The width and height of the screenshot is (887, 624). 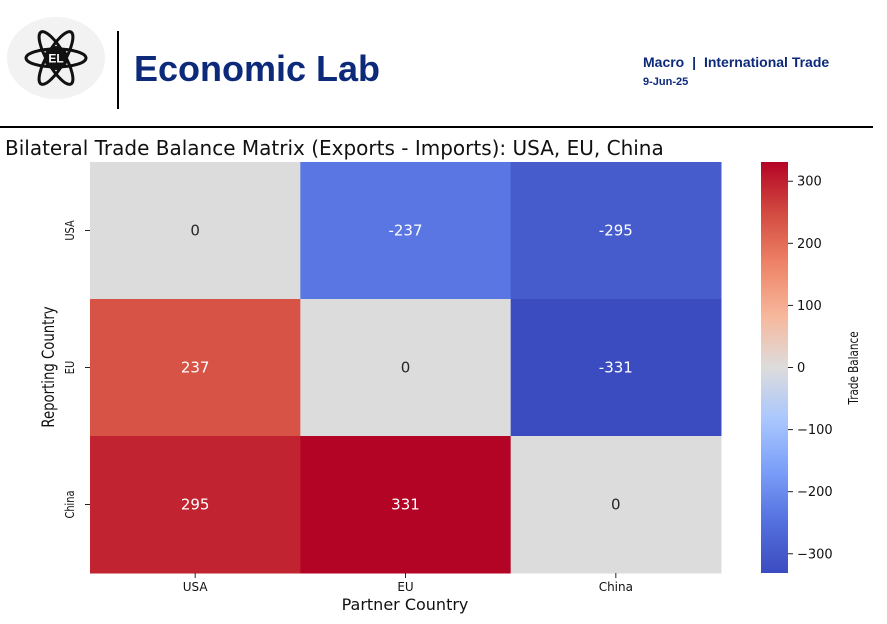 What do you see at coordinates (809, 306) in the screenshot?
I see `colorbar-tick-label: 100` at bounding box center [809, 306].